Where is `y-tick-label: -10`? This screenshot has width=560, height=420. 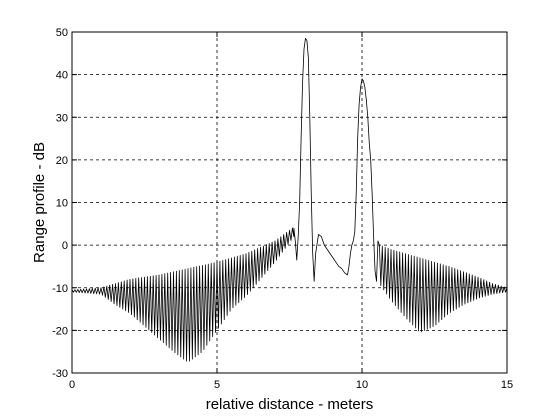
y-tick-label: -10 is located at coordinates (60, 289).